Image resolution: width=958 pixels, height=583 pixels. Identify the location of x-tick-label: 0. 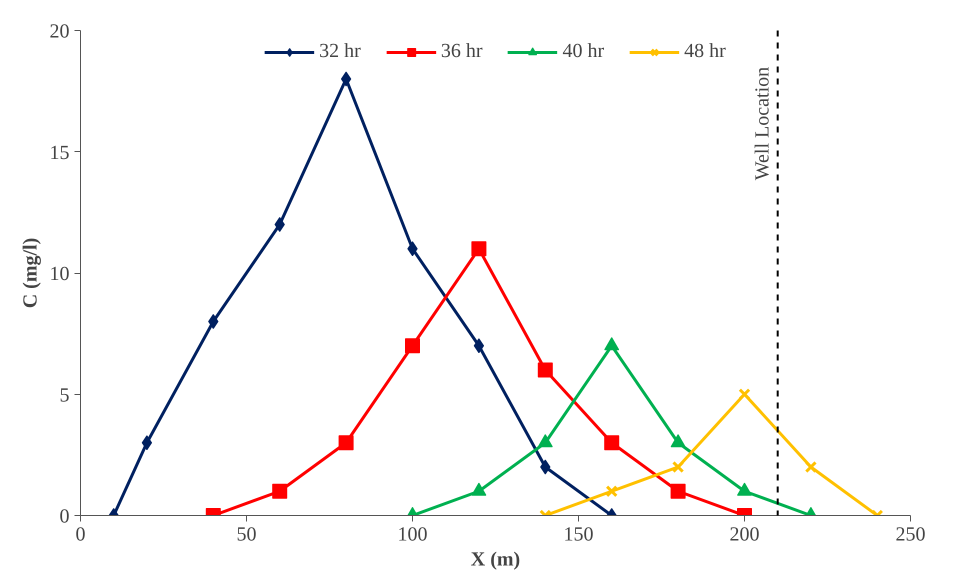
(81, 535).